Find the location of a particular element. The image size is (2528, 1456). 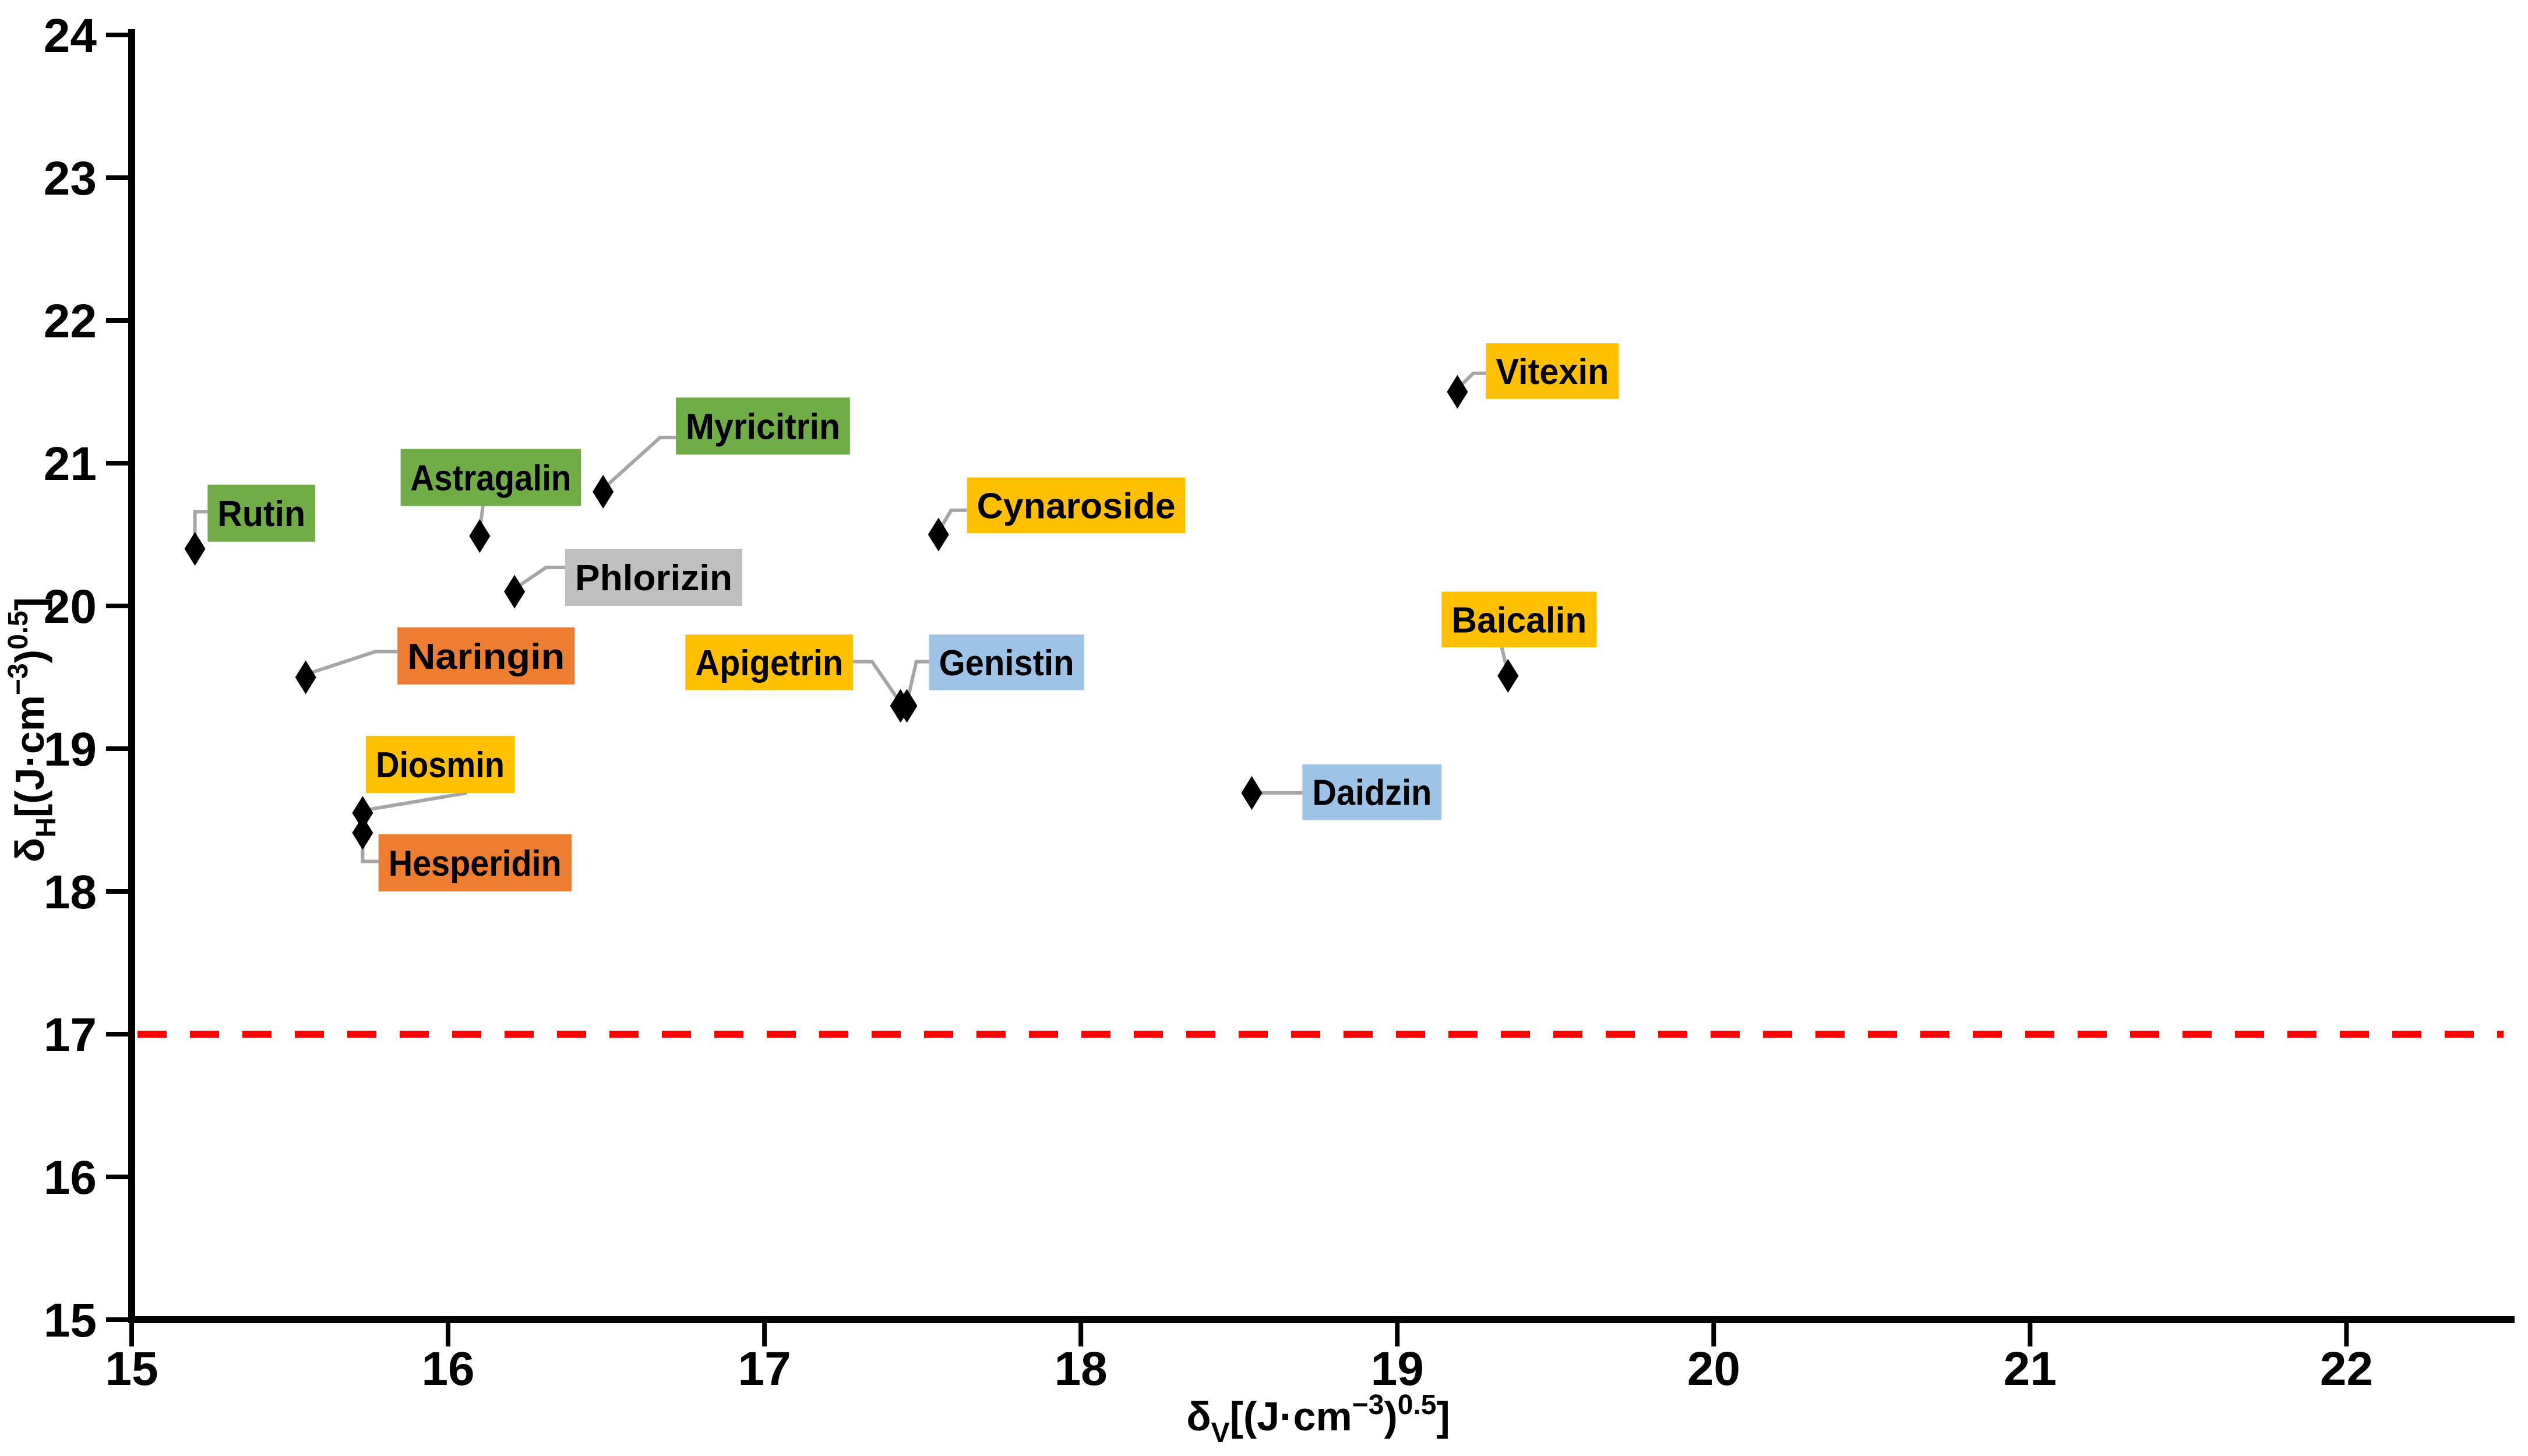

data-point-marker-hesperidin is located at coordinates (362, 833).